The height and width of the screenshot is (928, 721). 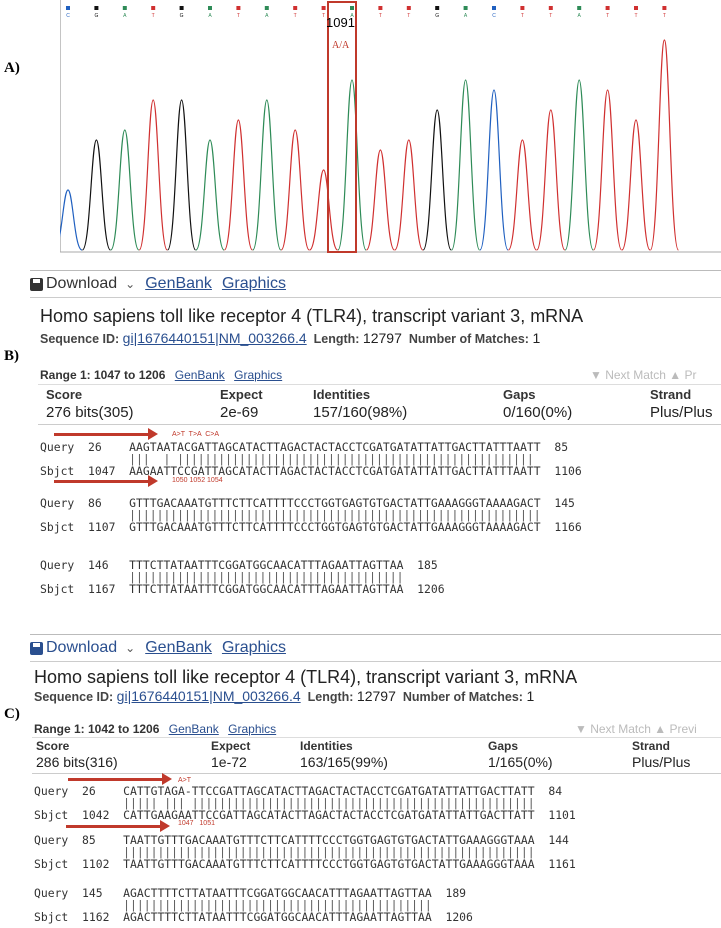 What do you see at coordinates (344, 762) in the screenshot?
I see `value-identities: 163/165(99%)` at bounding box center [344, 762].